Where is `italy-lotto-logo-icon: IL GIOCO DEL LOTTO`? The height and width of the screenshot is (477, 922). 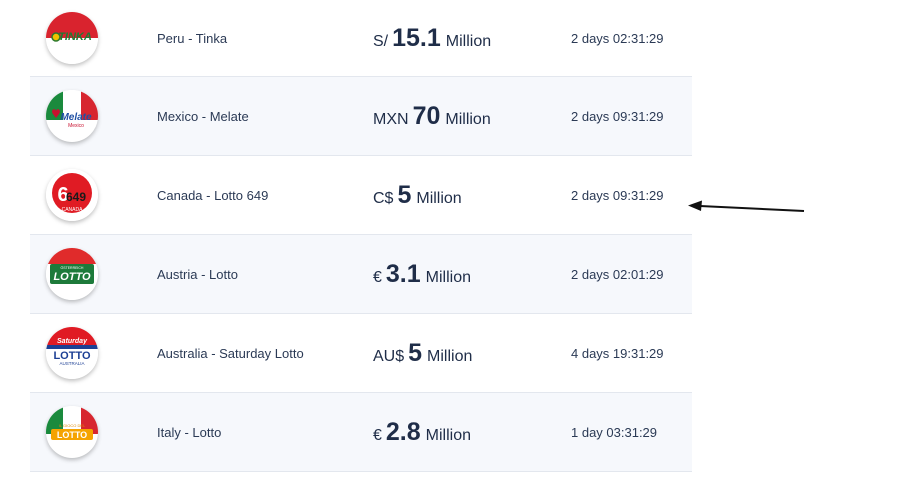 italy-lotto-logo-icon: IL GIOCO DEL LOTTO is located at coordinates (72, 432).